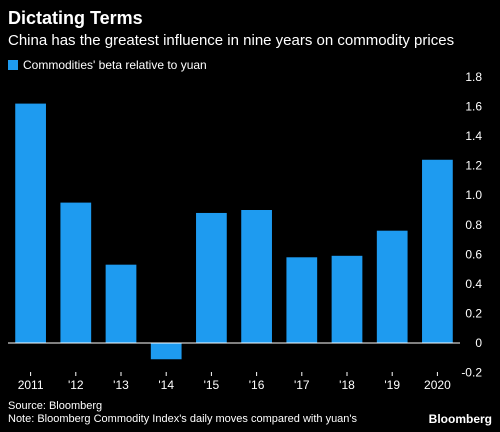 This screenshot has height=432, width=500. I want to click on y-tick-label: 1.4, so click(473, 136).